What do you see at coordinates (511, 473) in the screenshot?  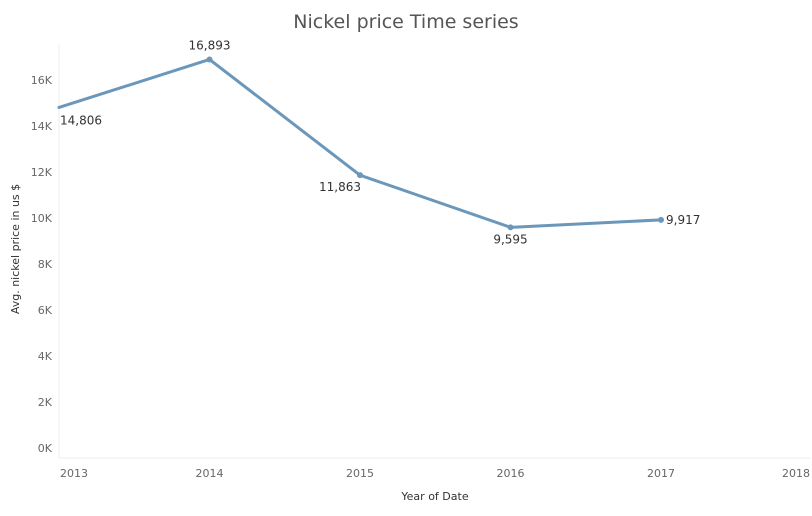 I see `x-tick-label: 2016` at bounding box center [511, 473].